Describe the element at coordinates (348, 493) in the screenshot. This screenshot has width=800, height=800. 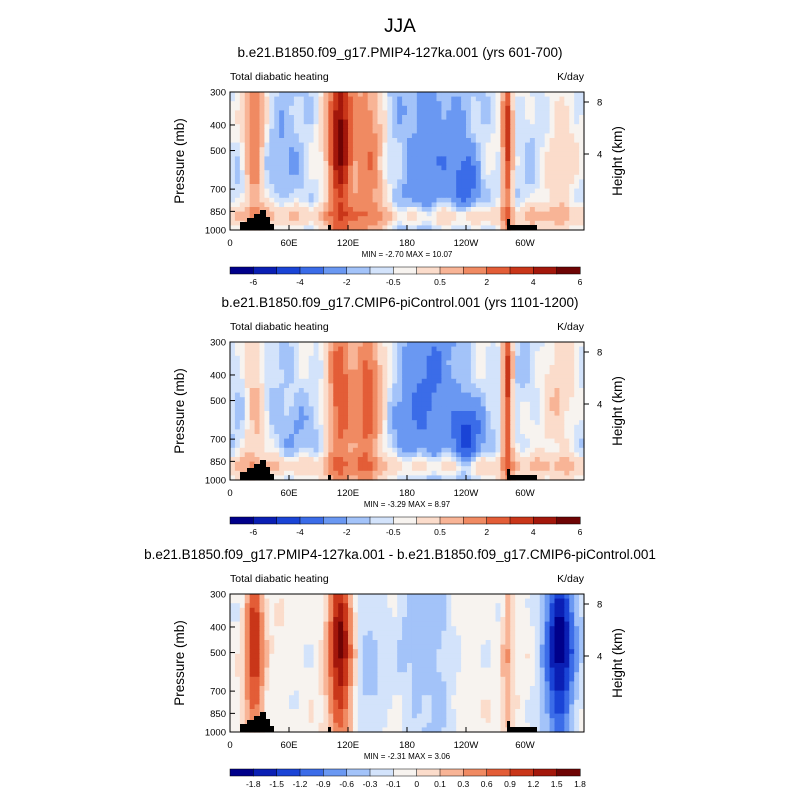
I see `x-tick-label: 120E` at that location.